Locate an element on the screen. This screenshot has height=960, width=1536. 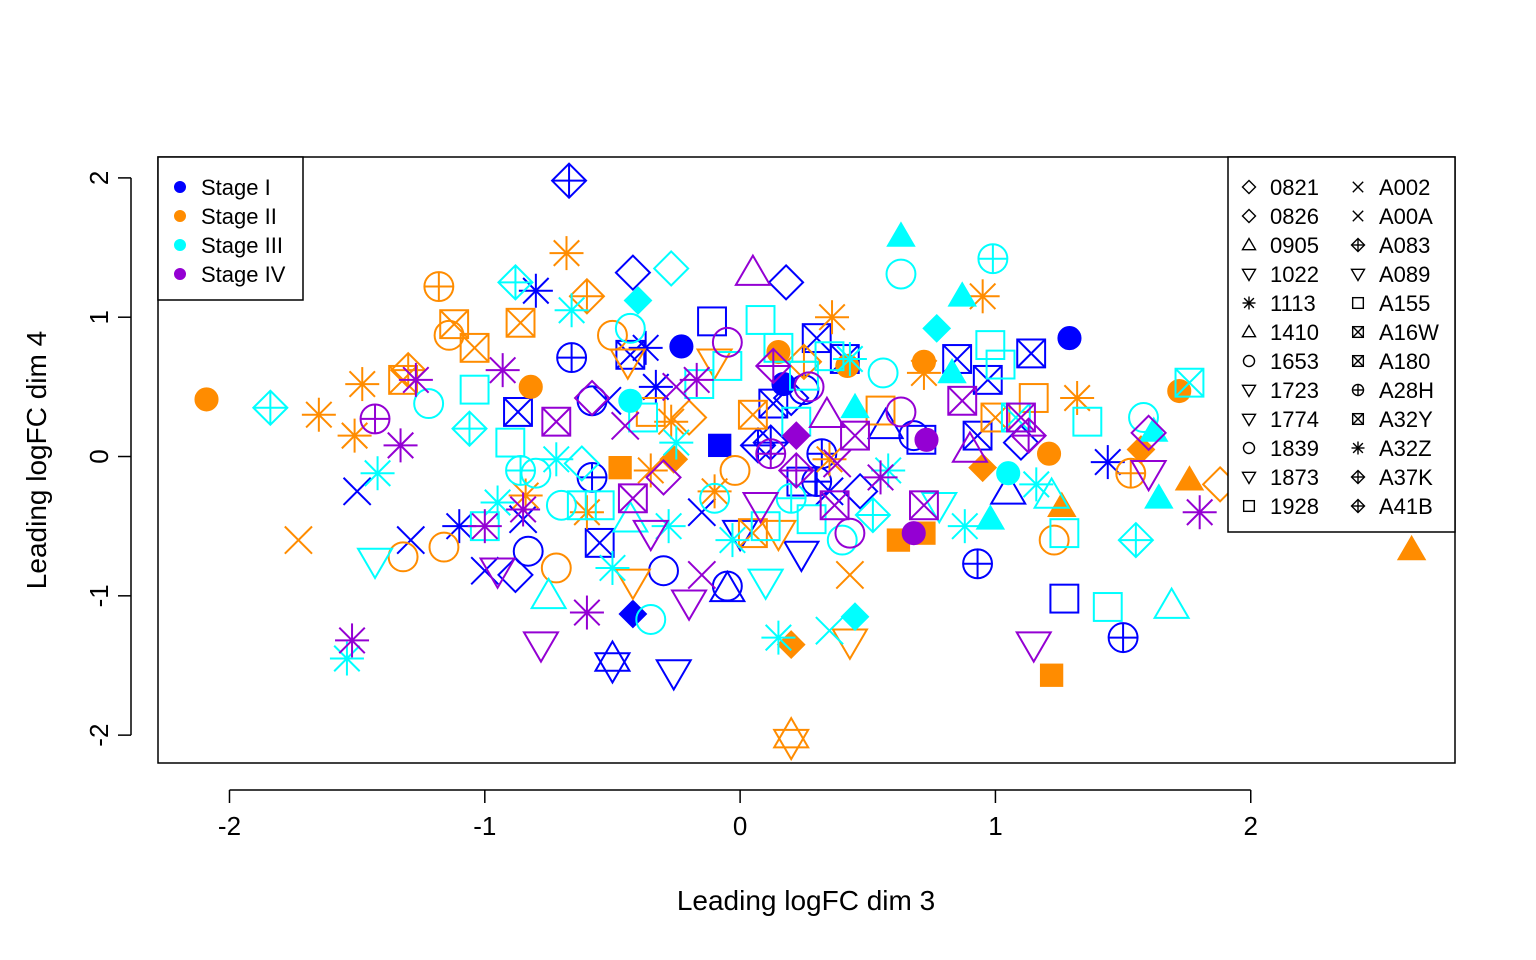
y-axis-title: Leading logFC dim 4 is located at coordinates (36, 460).